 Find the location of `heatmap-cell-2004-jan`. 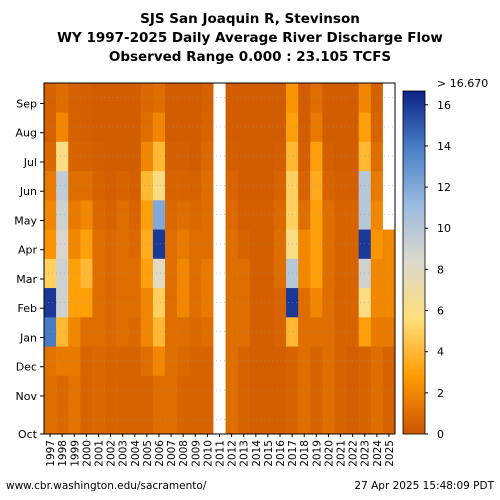

heatmap-cell-2004-jan is located at coordinates (135, 332).